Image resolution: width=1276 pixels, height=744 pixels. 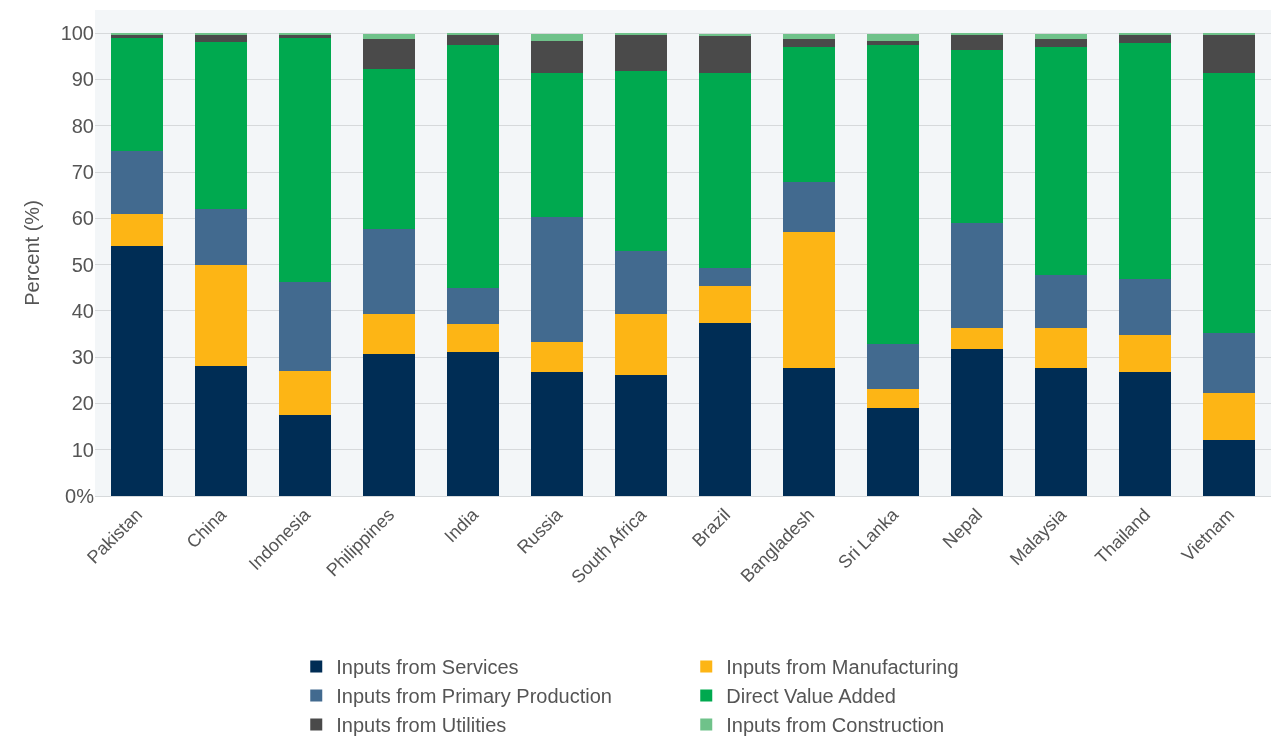 I want to click on y-tick-label: 0%, so click(x=80, y=496).